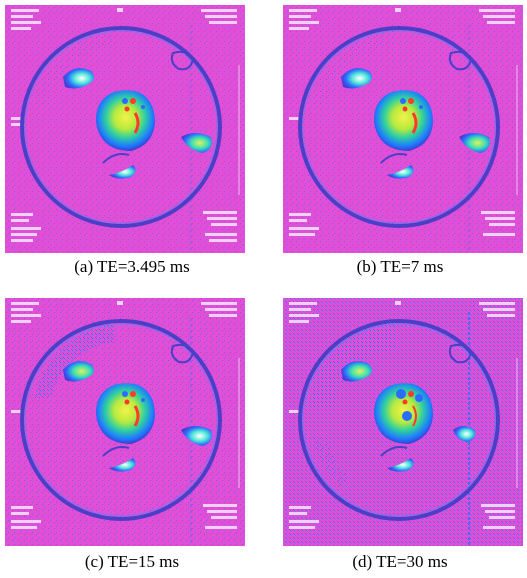  Describe the element at coordinates (132, 561) in the screenshot. I see `caption-c: (c) TE=15 ms` at that location.